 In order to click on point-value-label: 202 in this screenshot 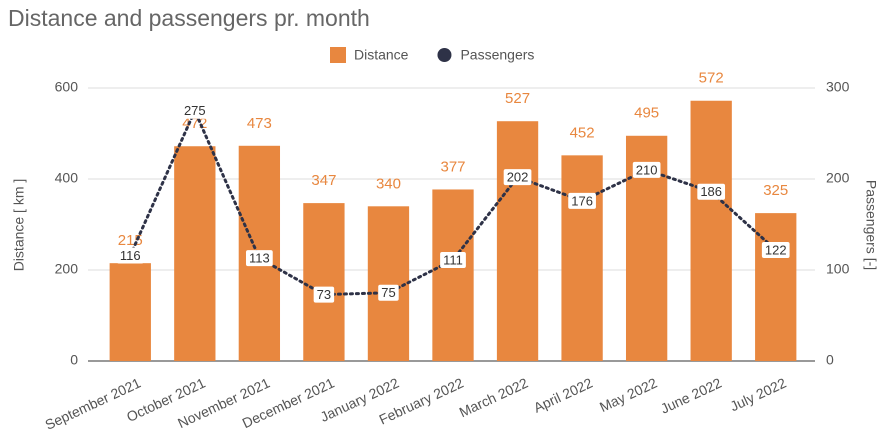, I will do `click(518, 177)`.